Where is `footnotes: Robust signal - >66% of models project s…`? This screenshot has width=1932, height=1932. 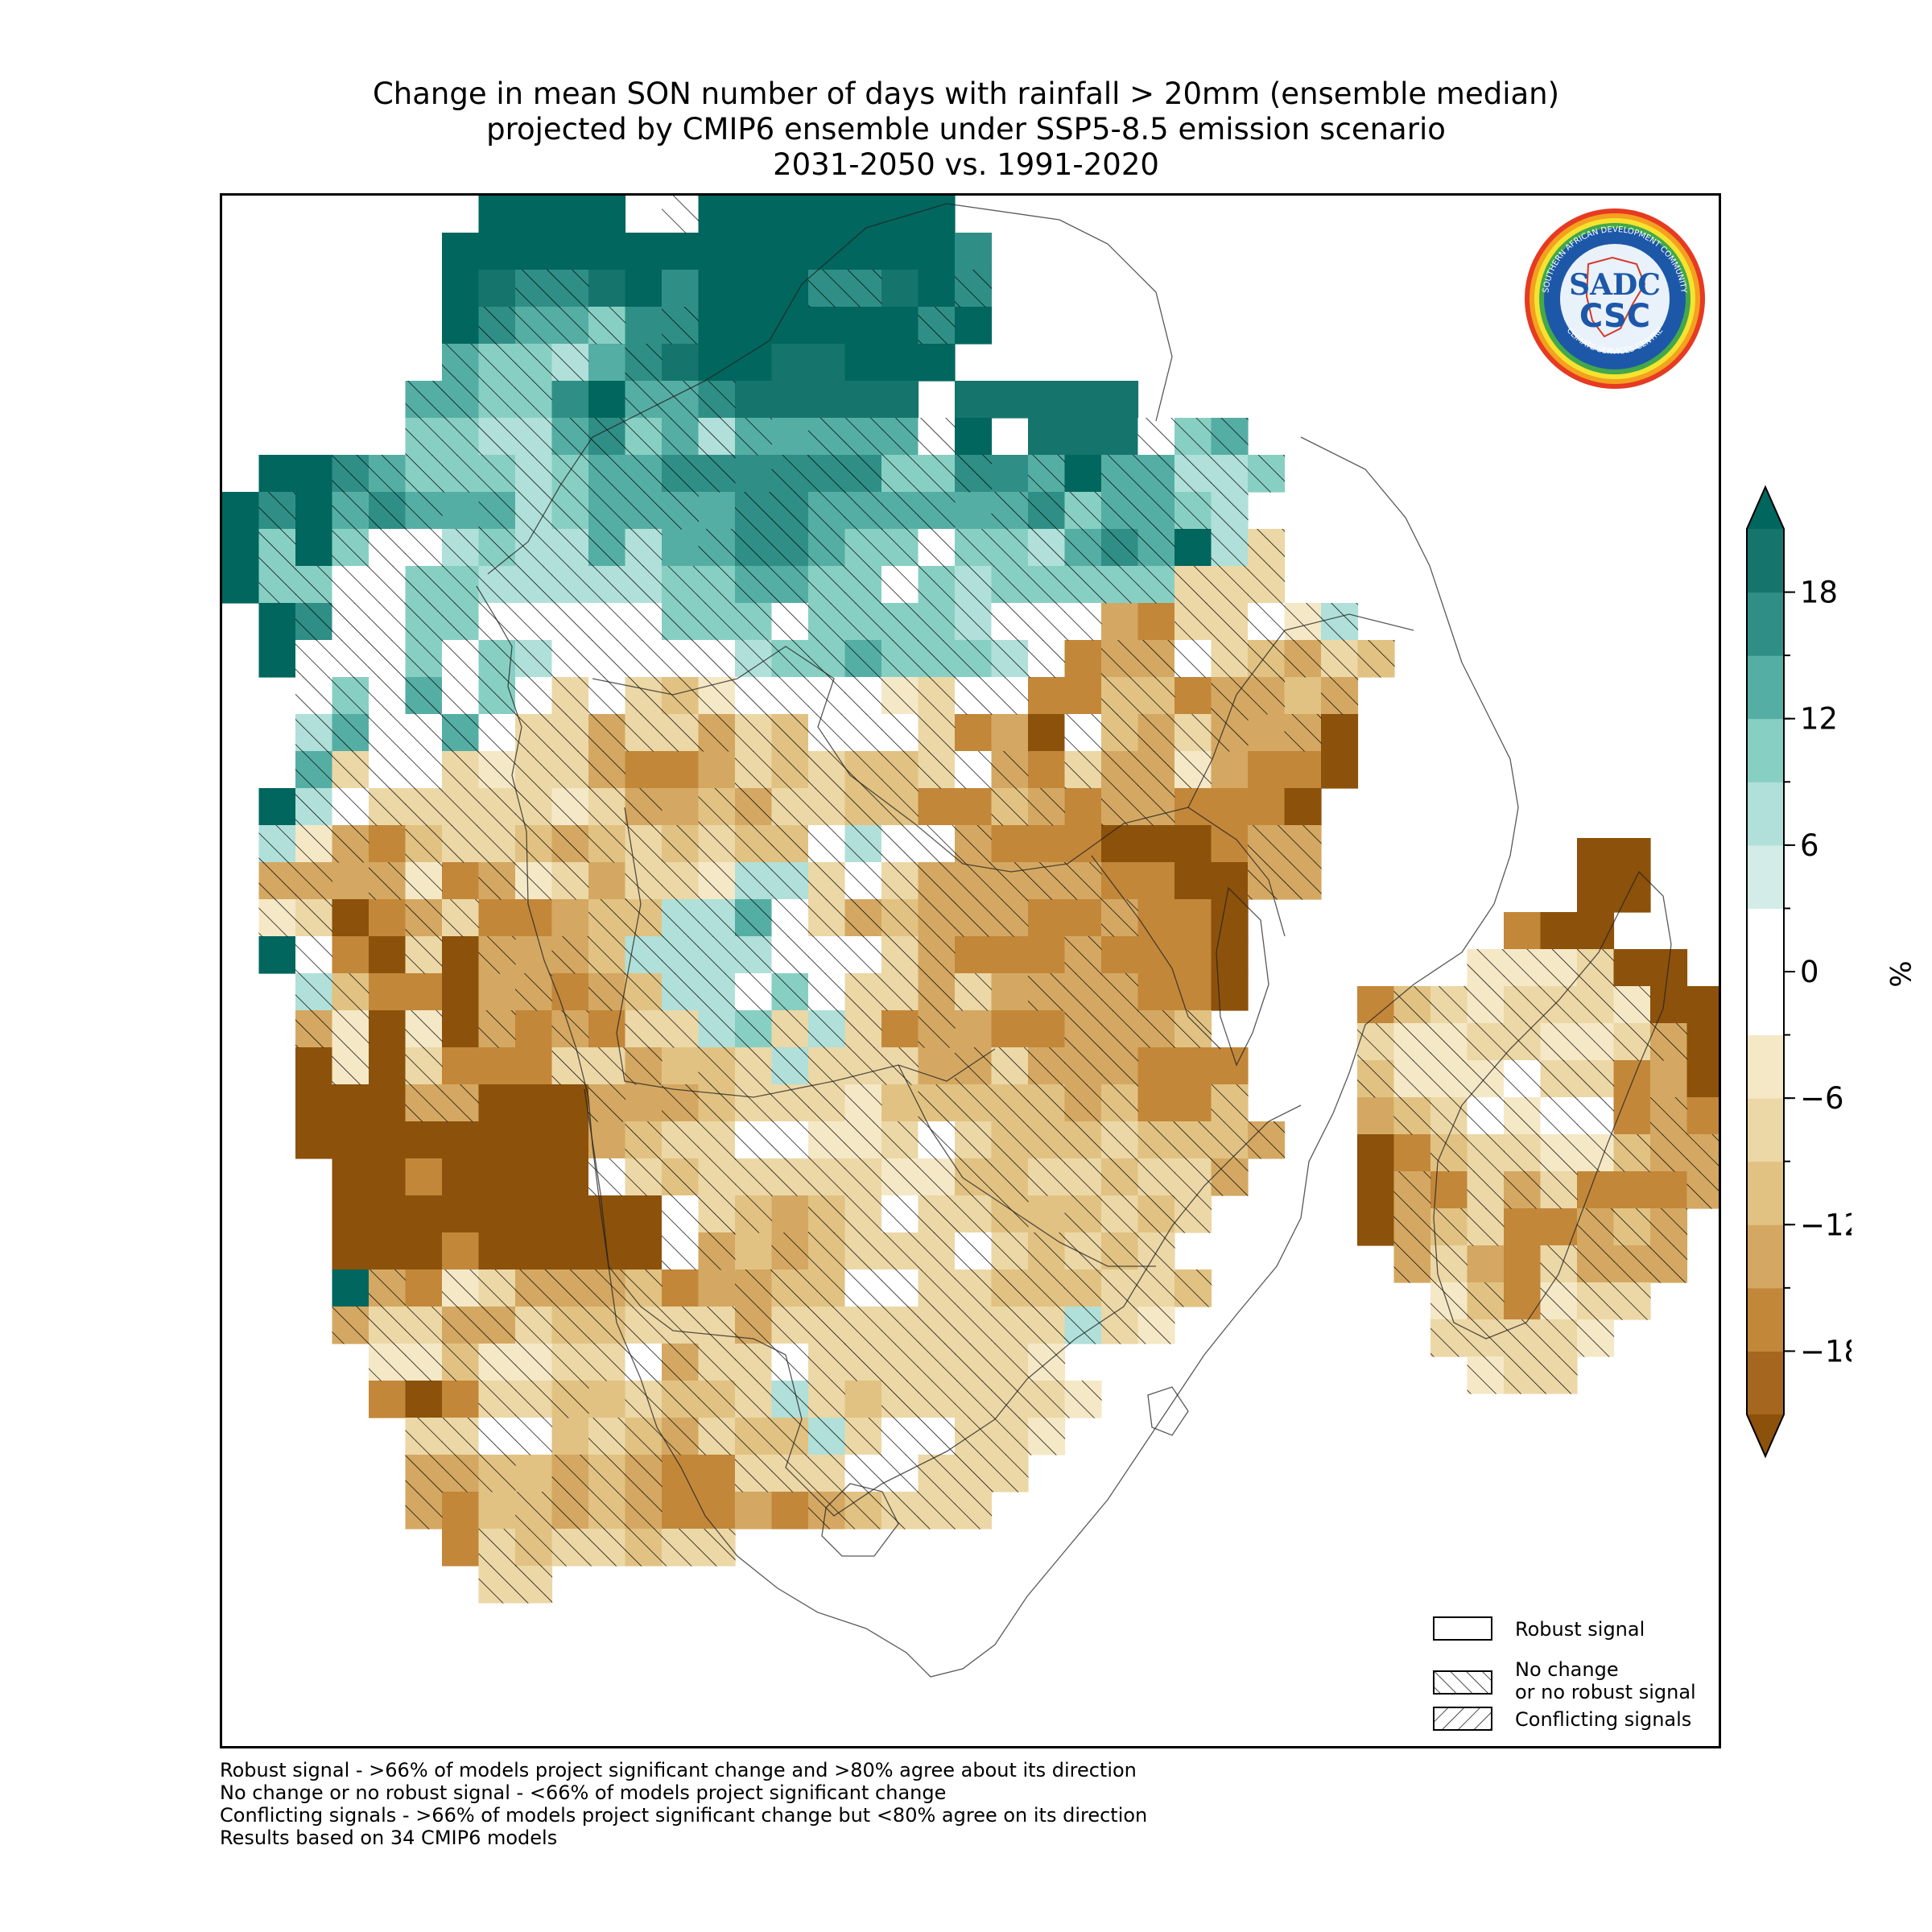 footnotes: Robust signal - >66% of models project s… is located at coordinates (683, 1804).